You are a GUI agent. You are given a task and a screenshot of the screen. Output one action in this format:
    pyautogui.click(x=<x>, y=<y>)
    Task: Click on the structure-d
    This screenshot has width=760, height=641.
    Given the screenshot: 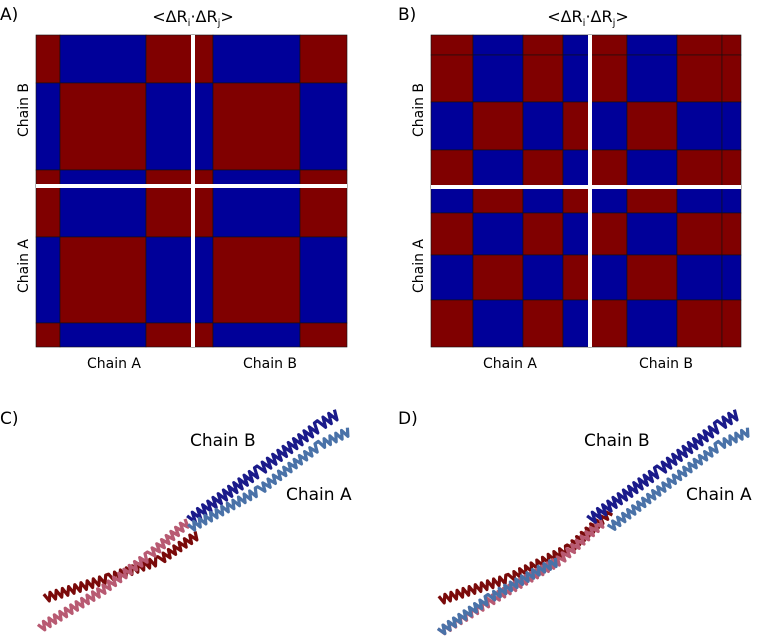 What is the action you would take?
    pyautogui.click(x=593, y=522)
    